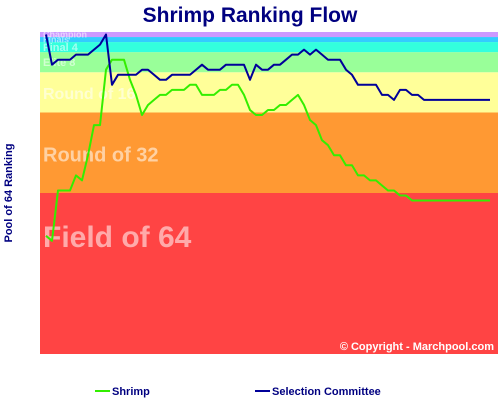 The image size is (500, 400). I want to click on band-label-champion: Champion, so click(65, 35).